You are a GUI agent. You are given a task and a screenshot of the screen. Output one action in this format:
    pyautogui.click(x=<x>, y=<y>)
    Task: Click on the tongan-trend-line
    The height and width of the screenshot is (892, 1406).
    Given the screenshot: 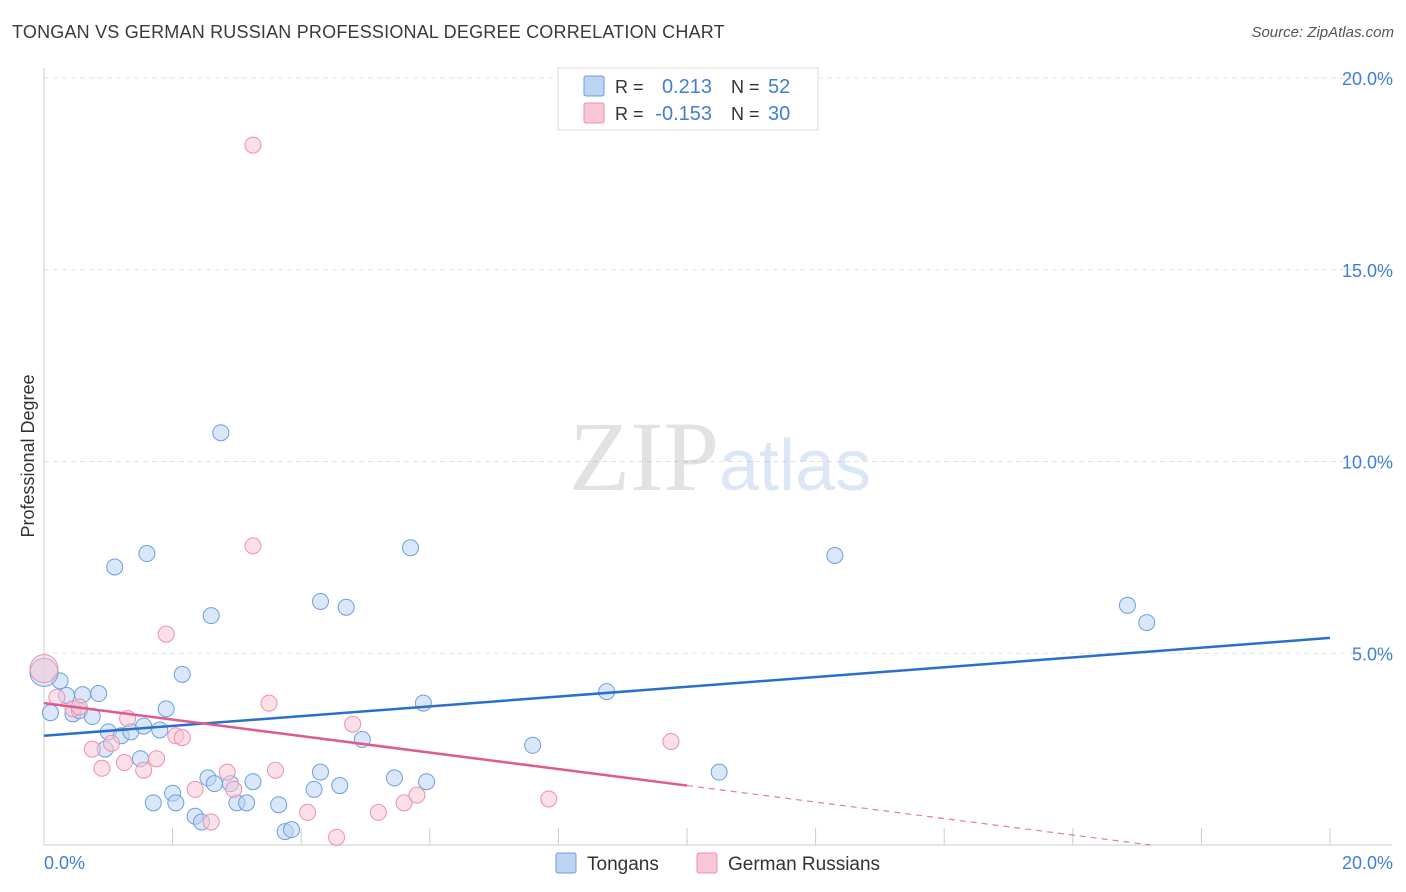 What is the action you would take?
    pyautogui.click(x=687, y=686)
    